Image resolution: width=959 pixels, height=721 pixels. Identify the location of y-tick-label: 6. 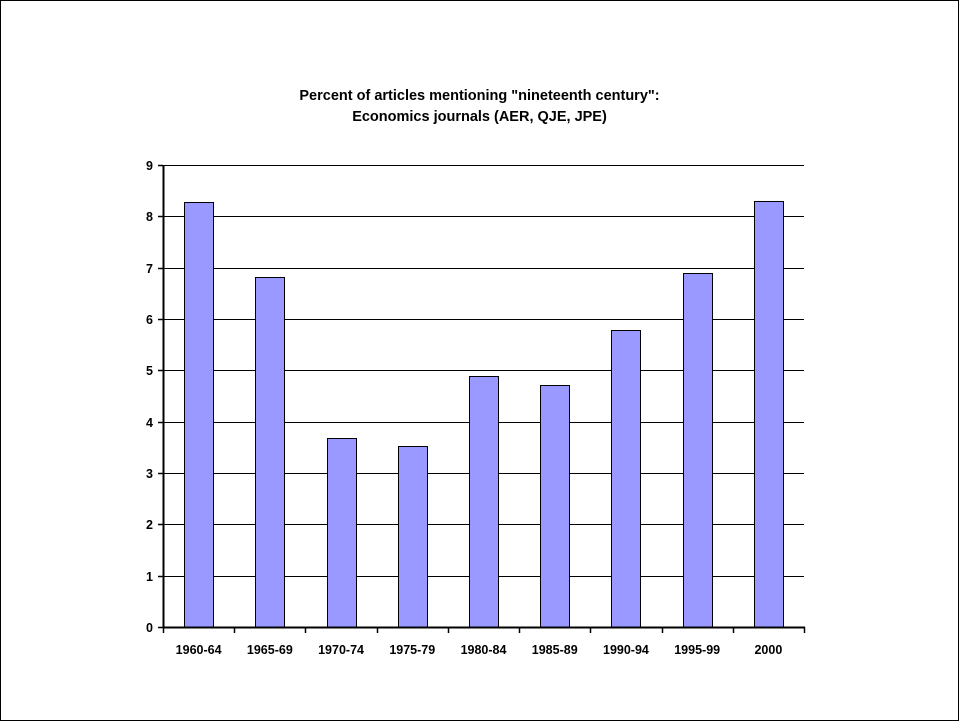
(149, 320).